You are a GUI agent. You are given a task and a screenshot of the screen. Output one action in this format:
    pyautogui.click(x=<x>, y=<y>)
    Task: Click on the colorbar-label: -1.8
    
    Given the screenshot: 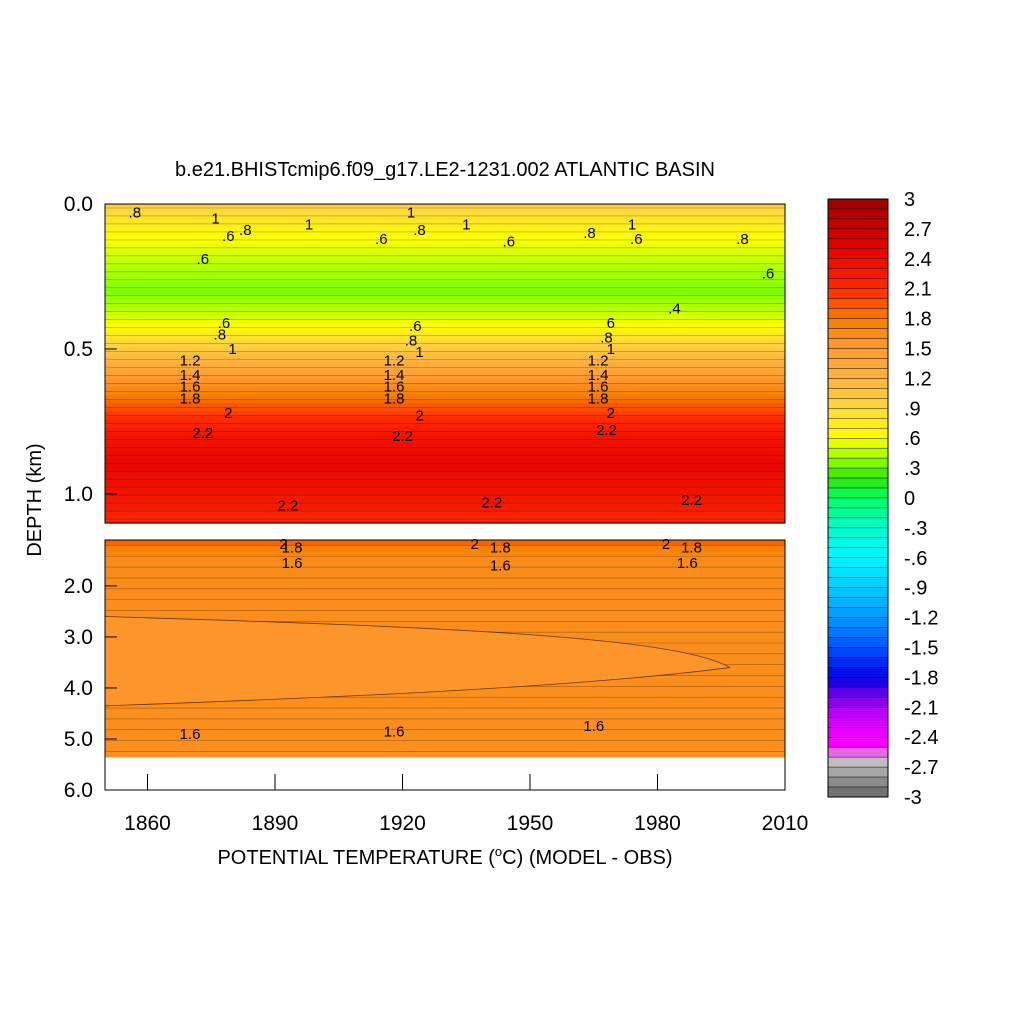 What is the action you would take?
    pyautogui.click(x=921, y=678)
    